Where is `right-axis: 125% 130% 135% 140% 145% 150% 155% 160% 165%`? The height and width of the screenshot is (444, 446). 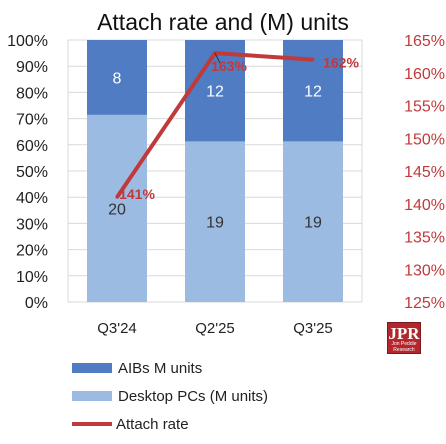 right-axis: 125% 130% 135% 140% 145% 150% 155% 160% 165% is located at coordinates (424, 172).